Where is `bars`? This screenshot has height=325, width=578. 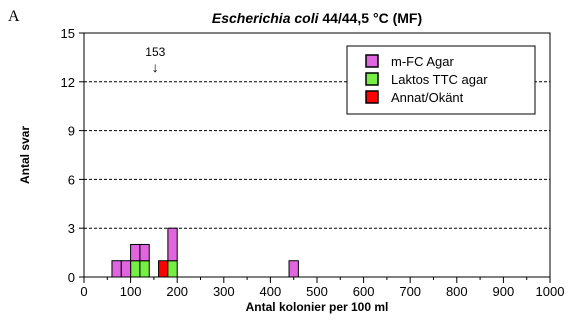 bars is located at coordinates (205, 252).